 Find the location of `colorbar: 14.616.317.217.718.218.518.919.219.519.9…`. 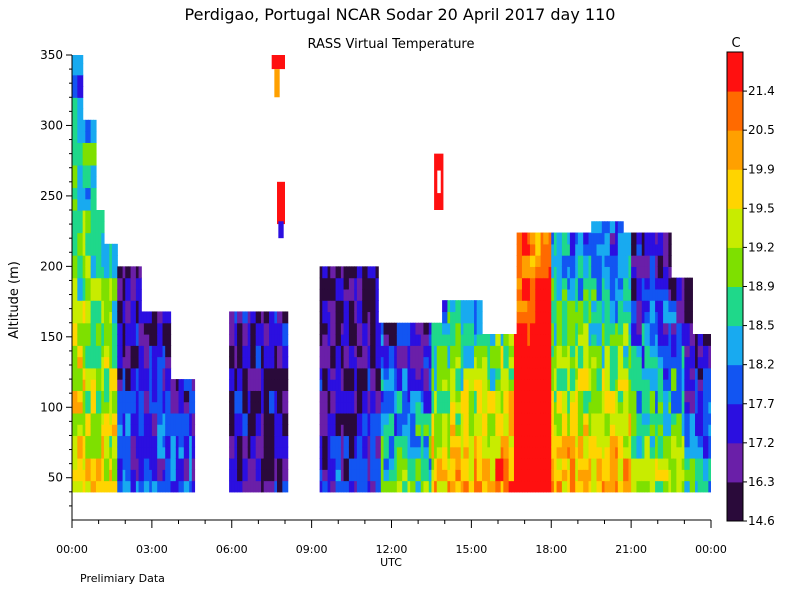

colorbar: 14.616.317.217.718.218.518.919.219.519.9… is located at coordinates (750, 289).